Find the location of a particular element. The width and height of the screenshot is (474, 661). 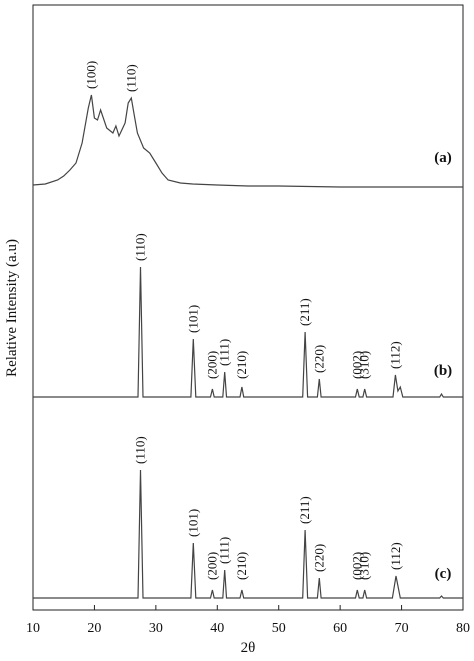

x-tick-label: 80 is located at coordinates (463, 628).